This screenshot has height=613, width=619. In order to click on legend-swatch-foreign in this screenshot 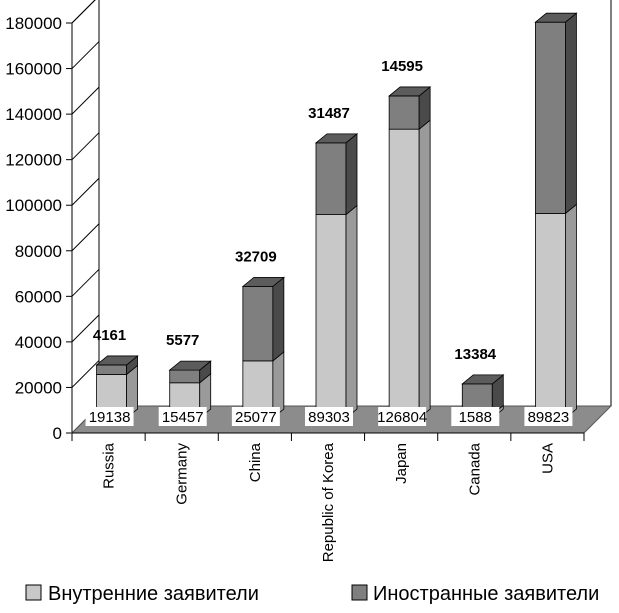, I will do `click(359, 592)`.